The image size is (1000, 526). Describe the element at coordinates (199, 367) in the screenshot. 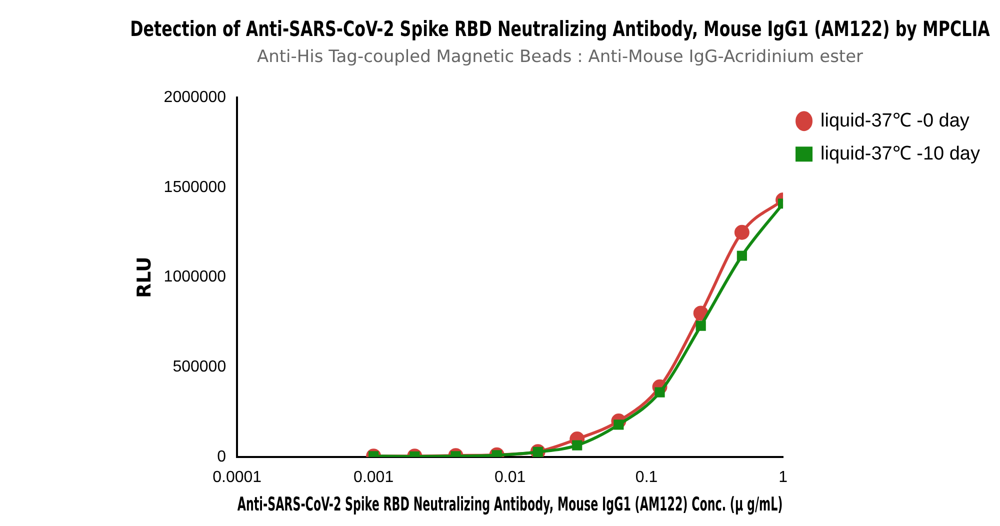

I see `y-tick-label: 500000` at that location.